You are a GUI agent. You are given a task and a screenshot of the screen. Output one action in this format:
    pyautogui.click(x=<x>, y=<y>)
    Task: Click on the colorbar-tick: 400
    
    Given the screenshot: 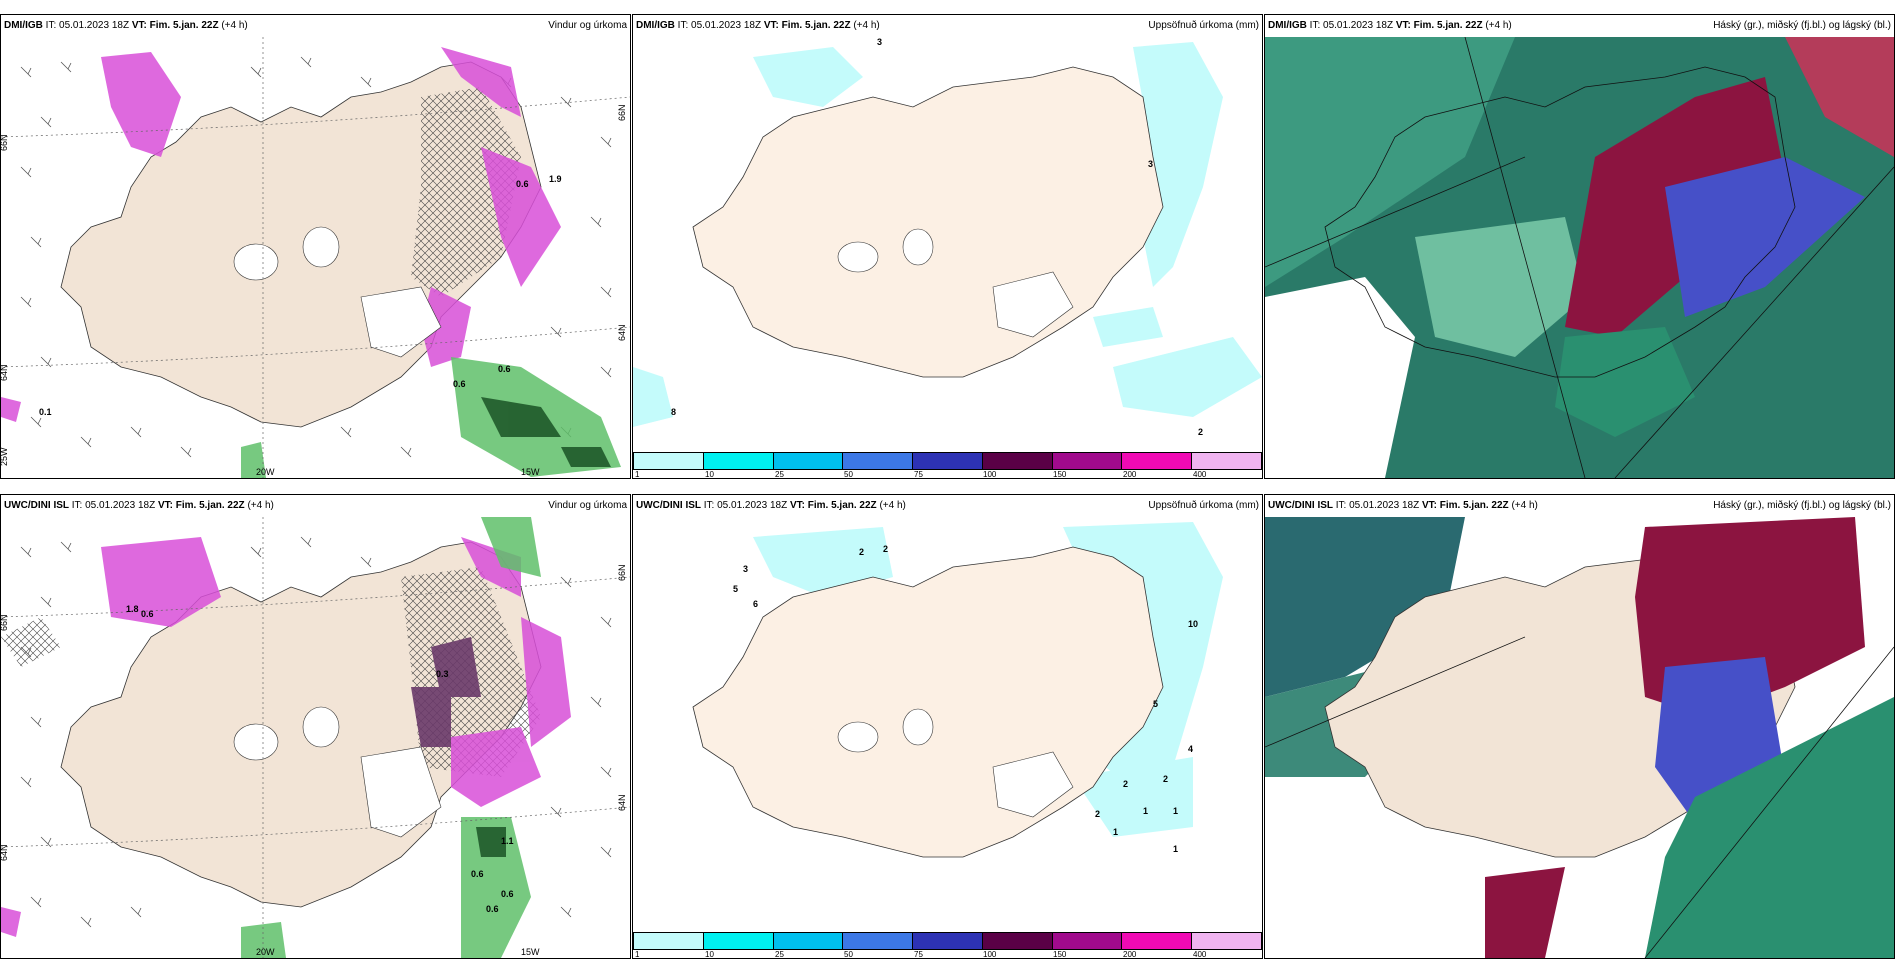 What is the action you would take?
    pyautogui.click(x=1200, y=474)
    